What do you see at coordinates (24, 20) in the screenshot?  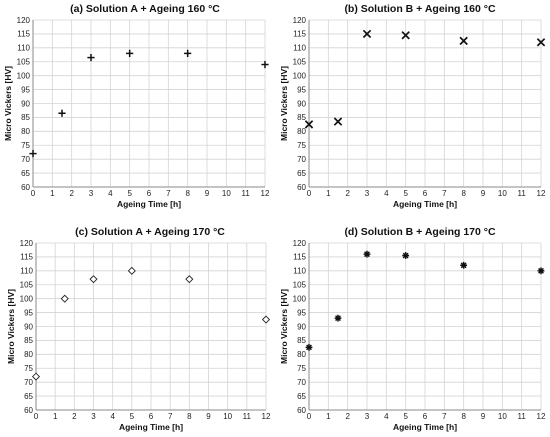 I see `y-tick-label: 120` at bounding box center [24, 20].